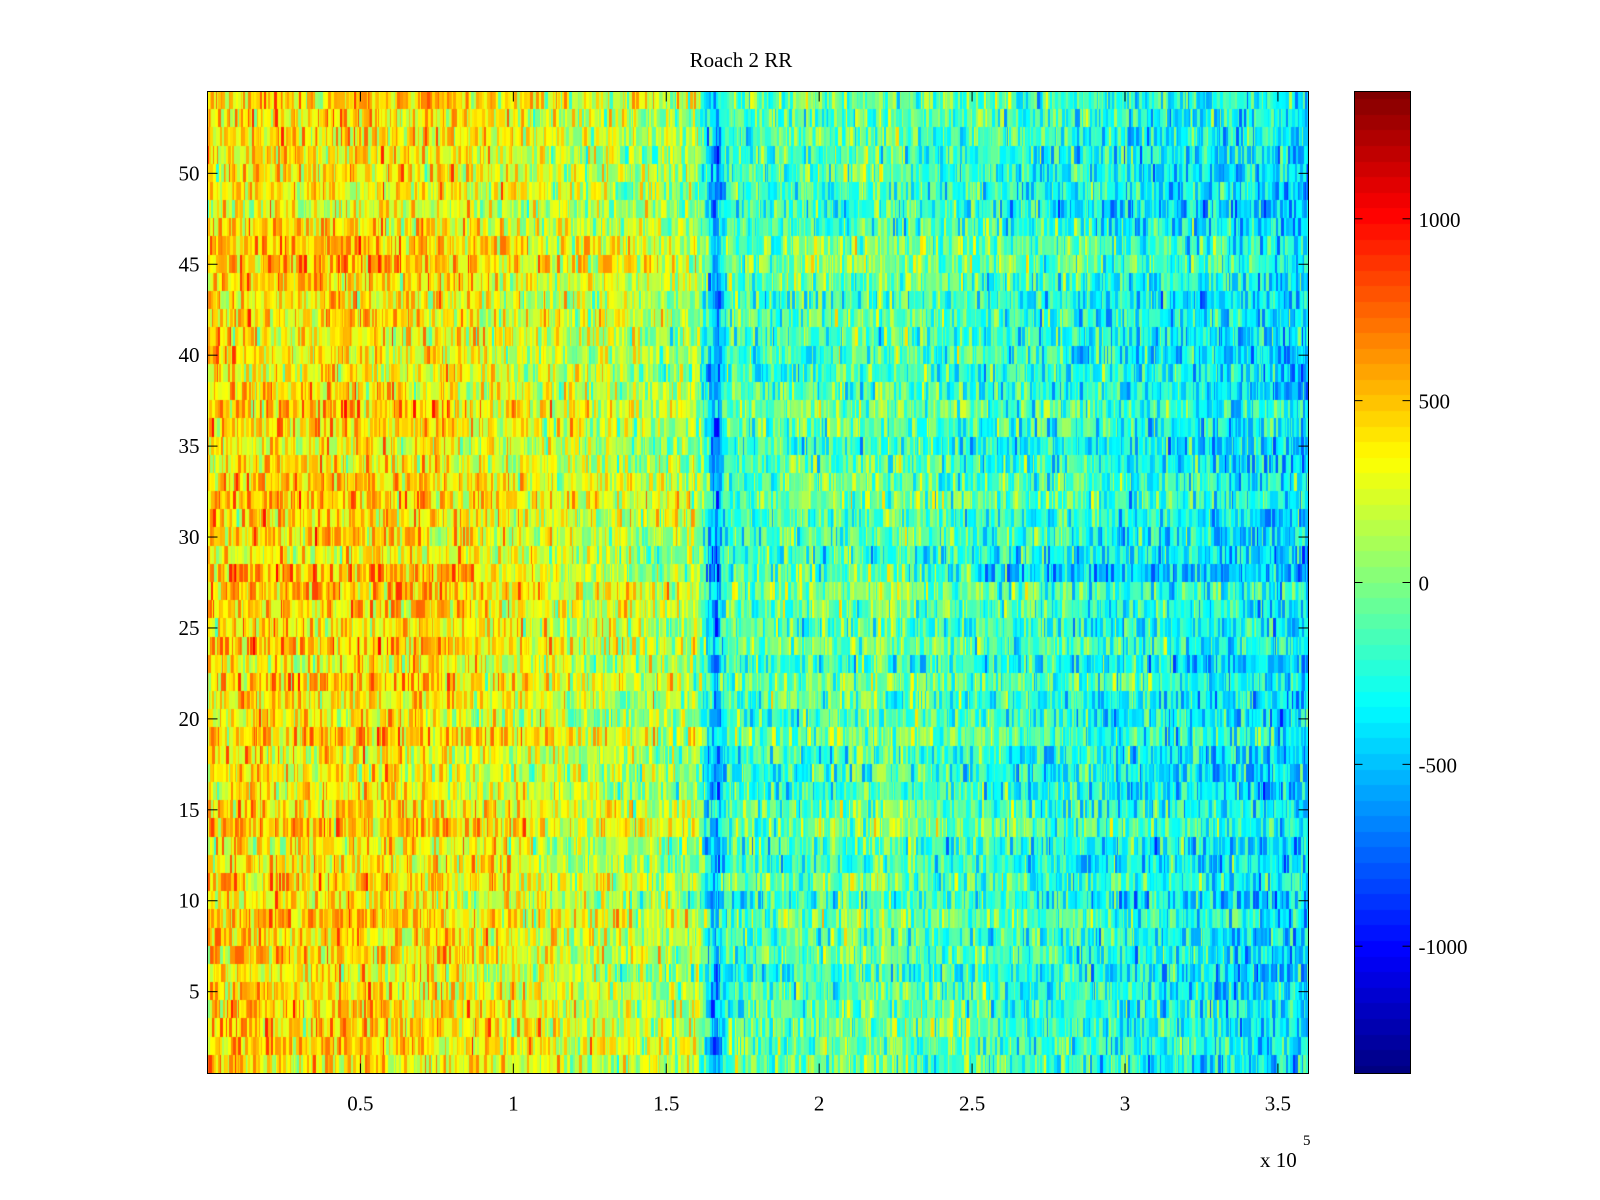 The height and width of the screenshot is (1200, 1600). I want to click on y-tick-label: 35, so click(189, 446).